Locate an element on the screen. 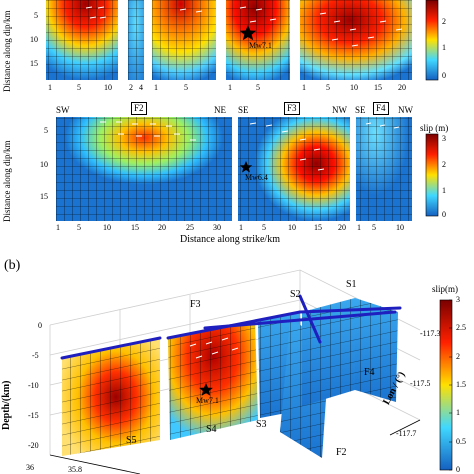 This screenshot has width=474, height=474. panel-label: (b) is located at coordinates (12, 265).